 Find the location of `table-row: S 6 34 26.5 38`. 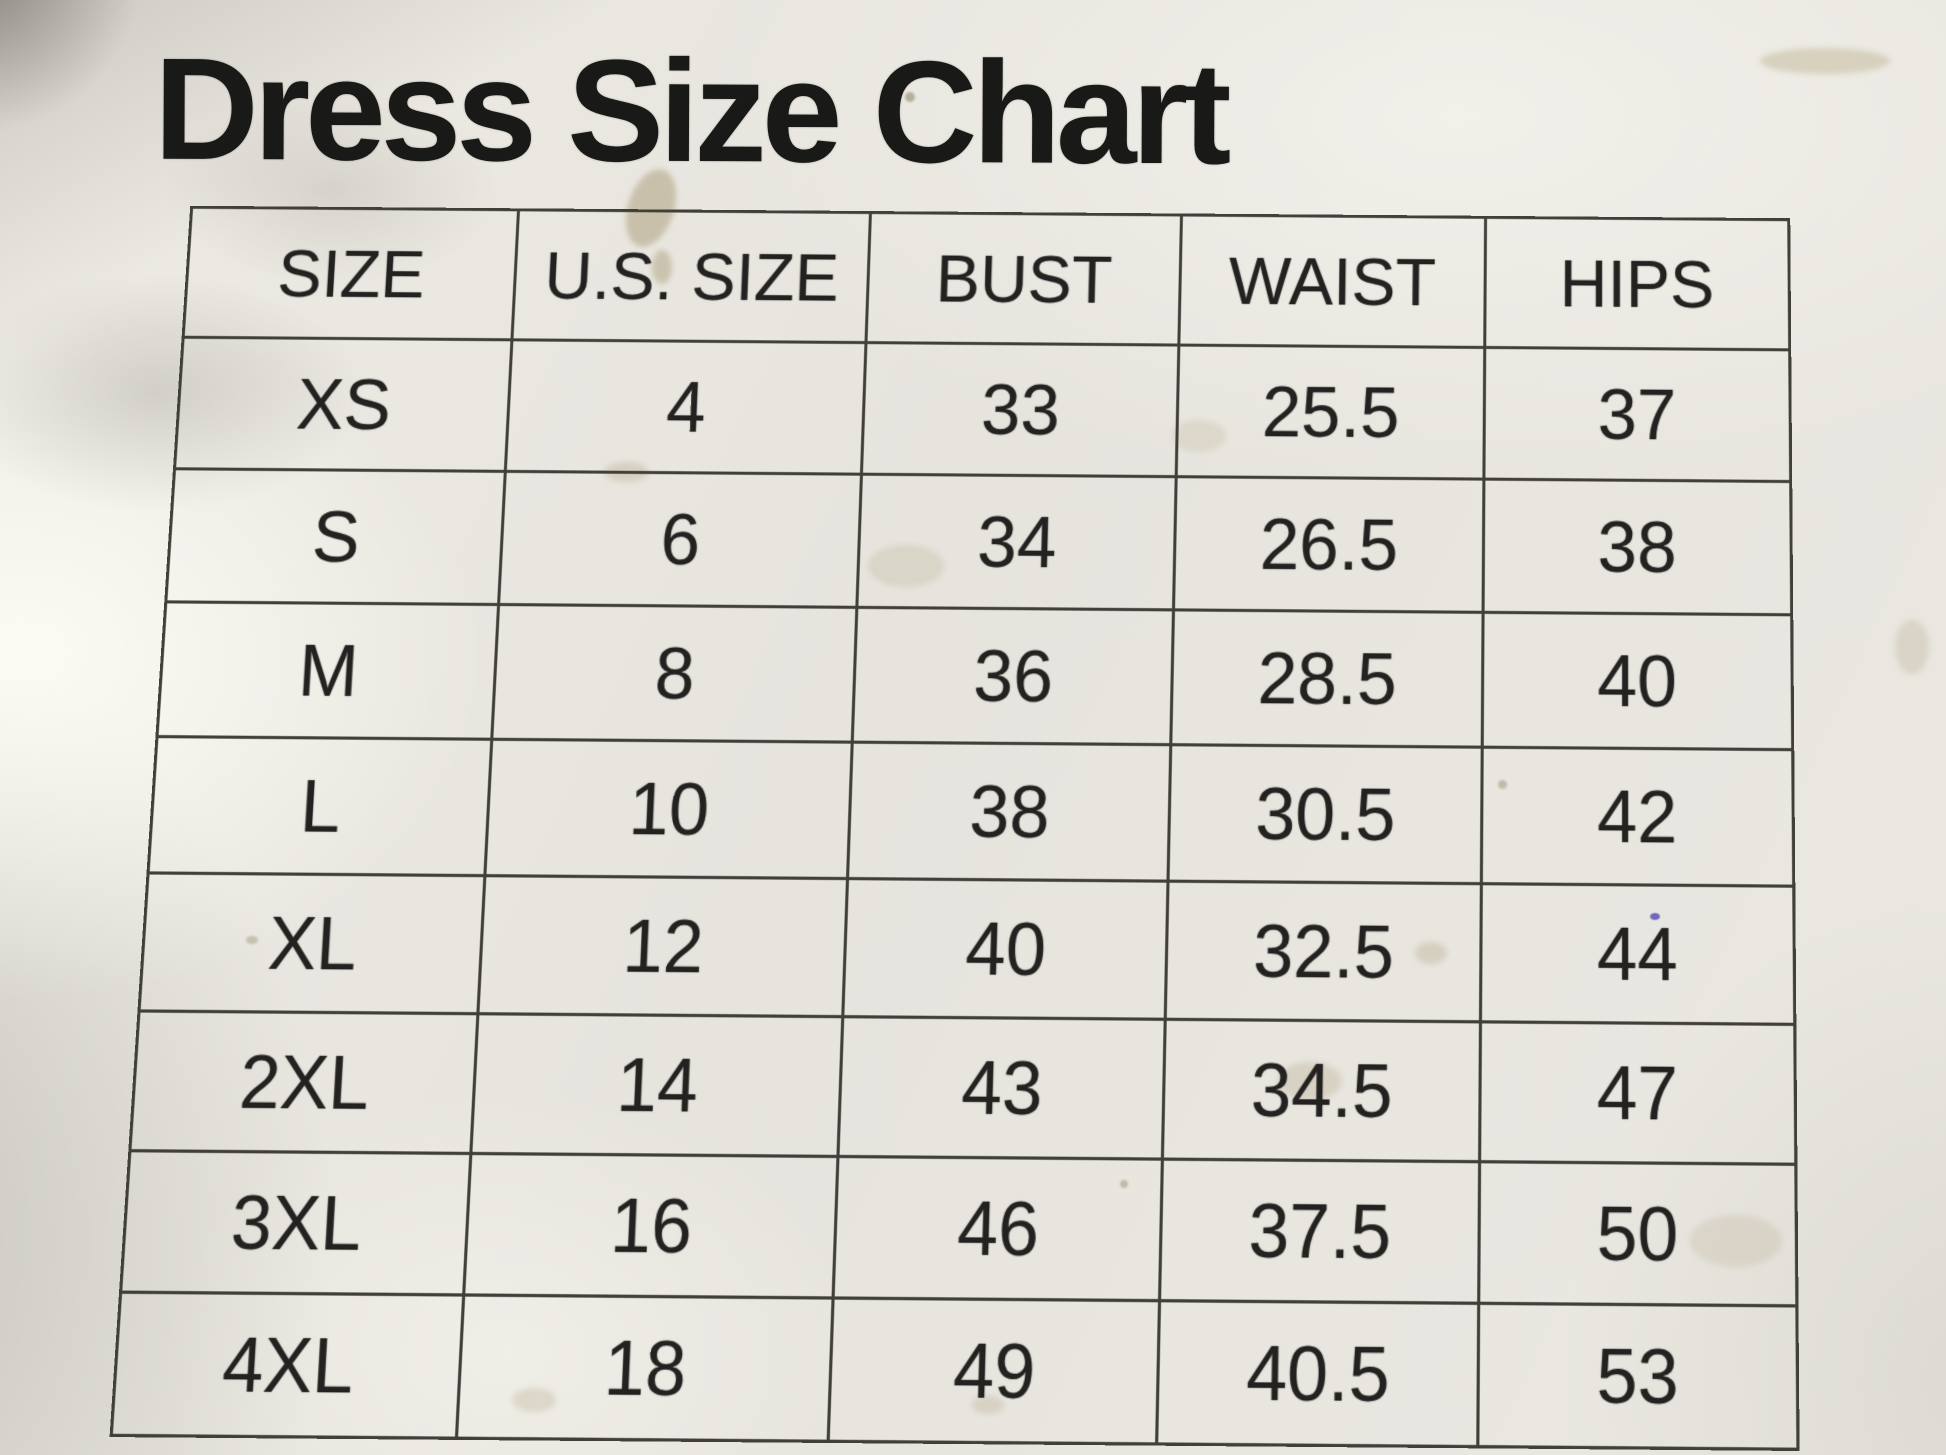

table-row: S 6 34 26.5 38 is located at coordinates (978, 541).